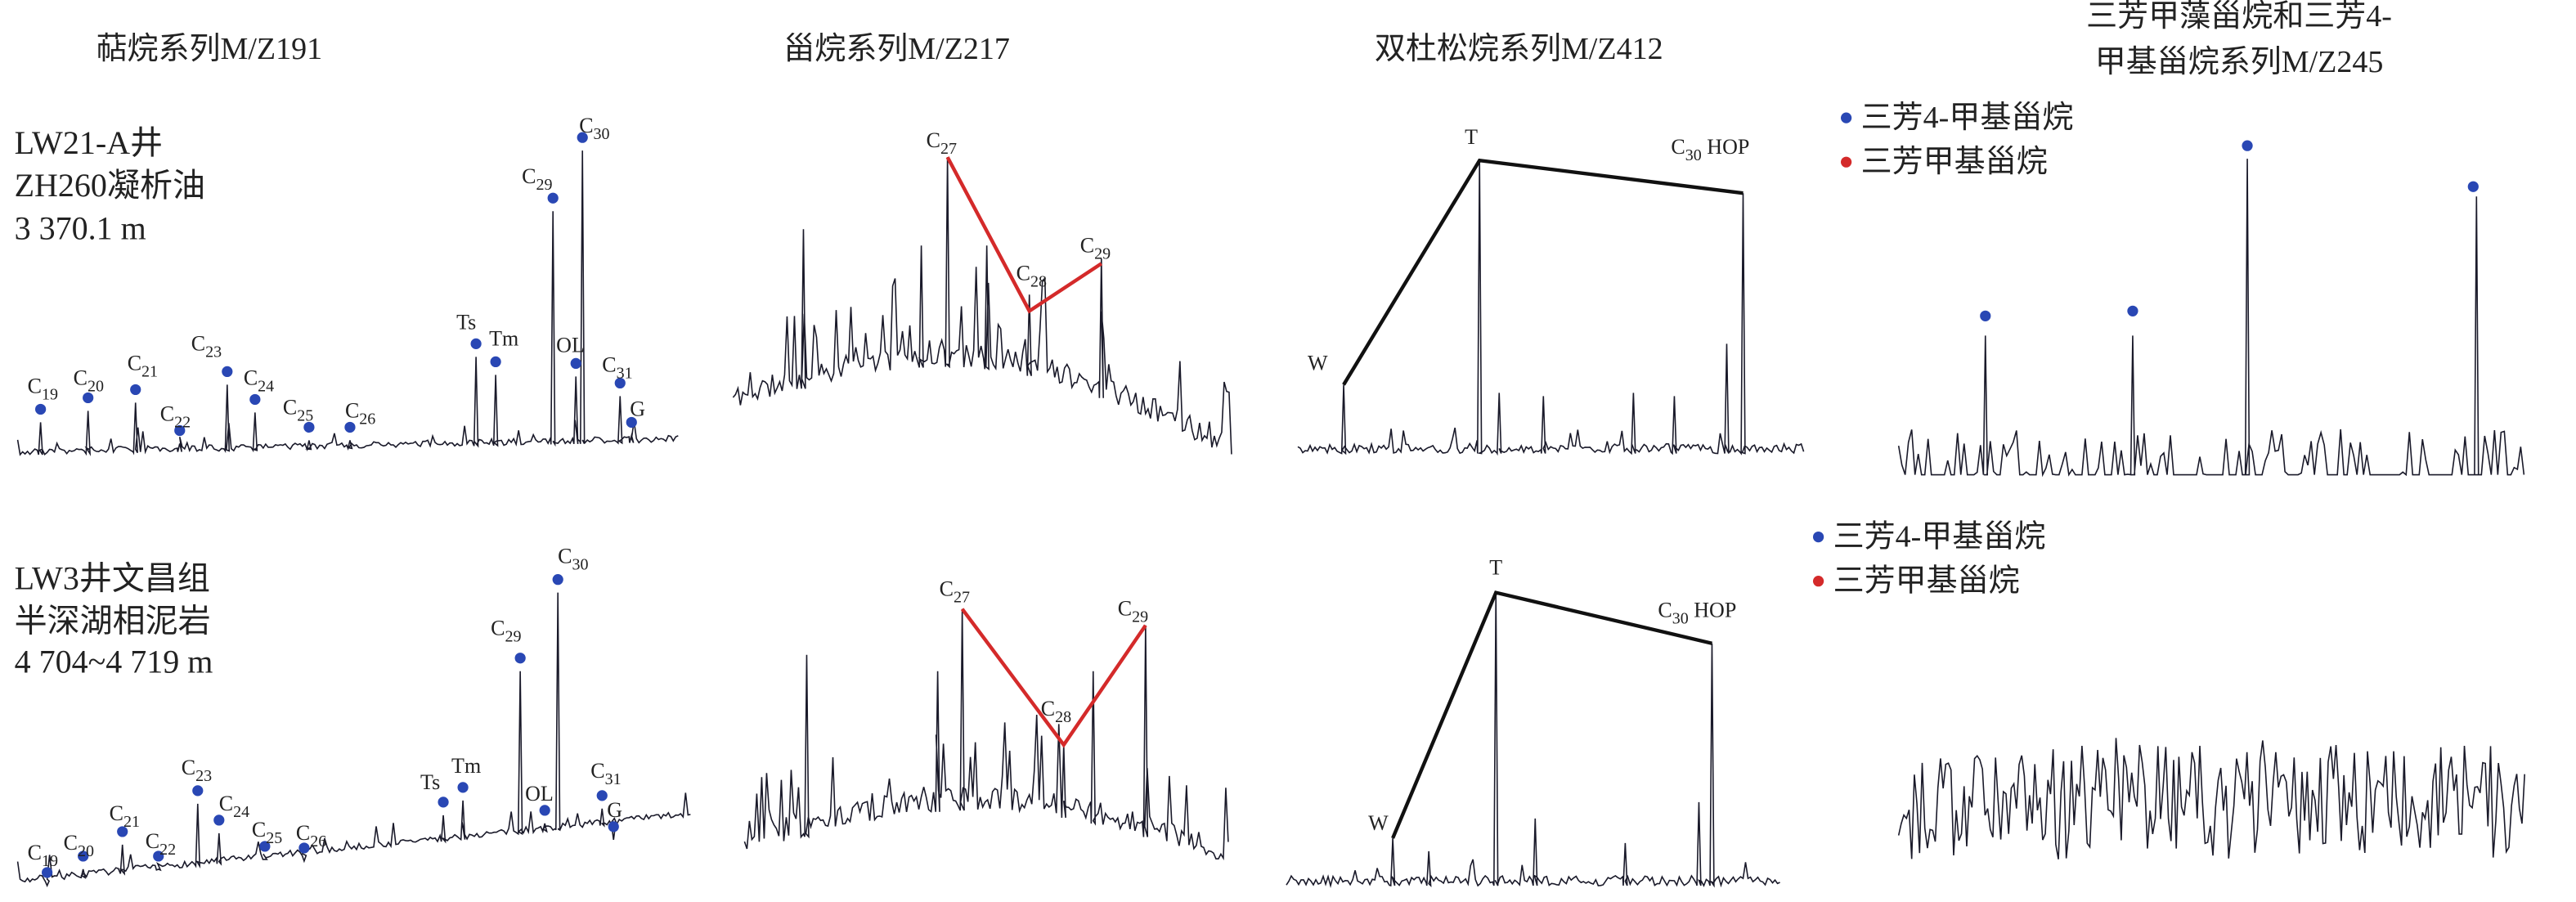 The height and width of the screenshot is (902, 2576). What do you see at coordinates (1032, 275) in the screenshot?
I see `peak-label: C28` at bounding box center [1032, 275].